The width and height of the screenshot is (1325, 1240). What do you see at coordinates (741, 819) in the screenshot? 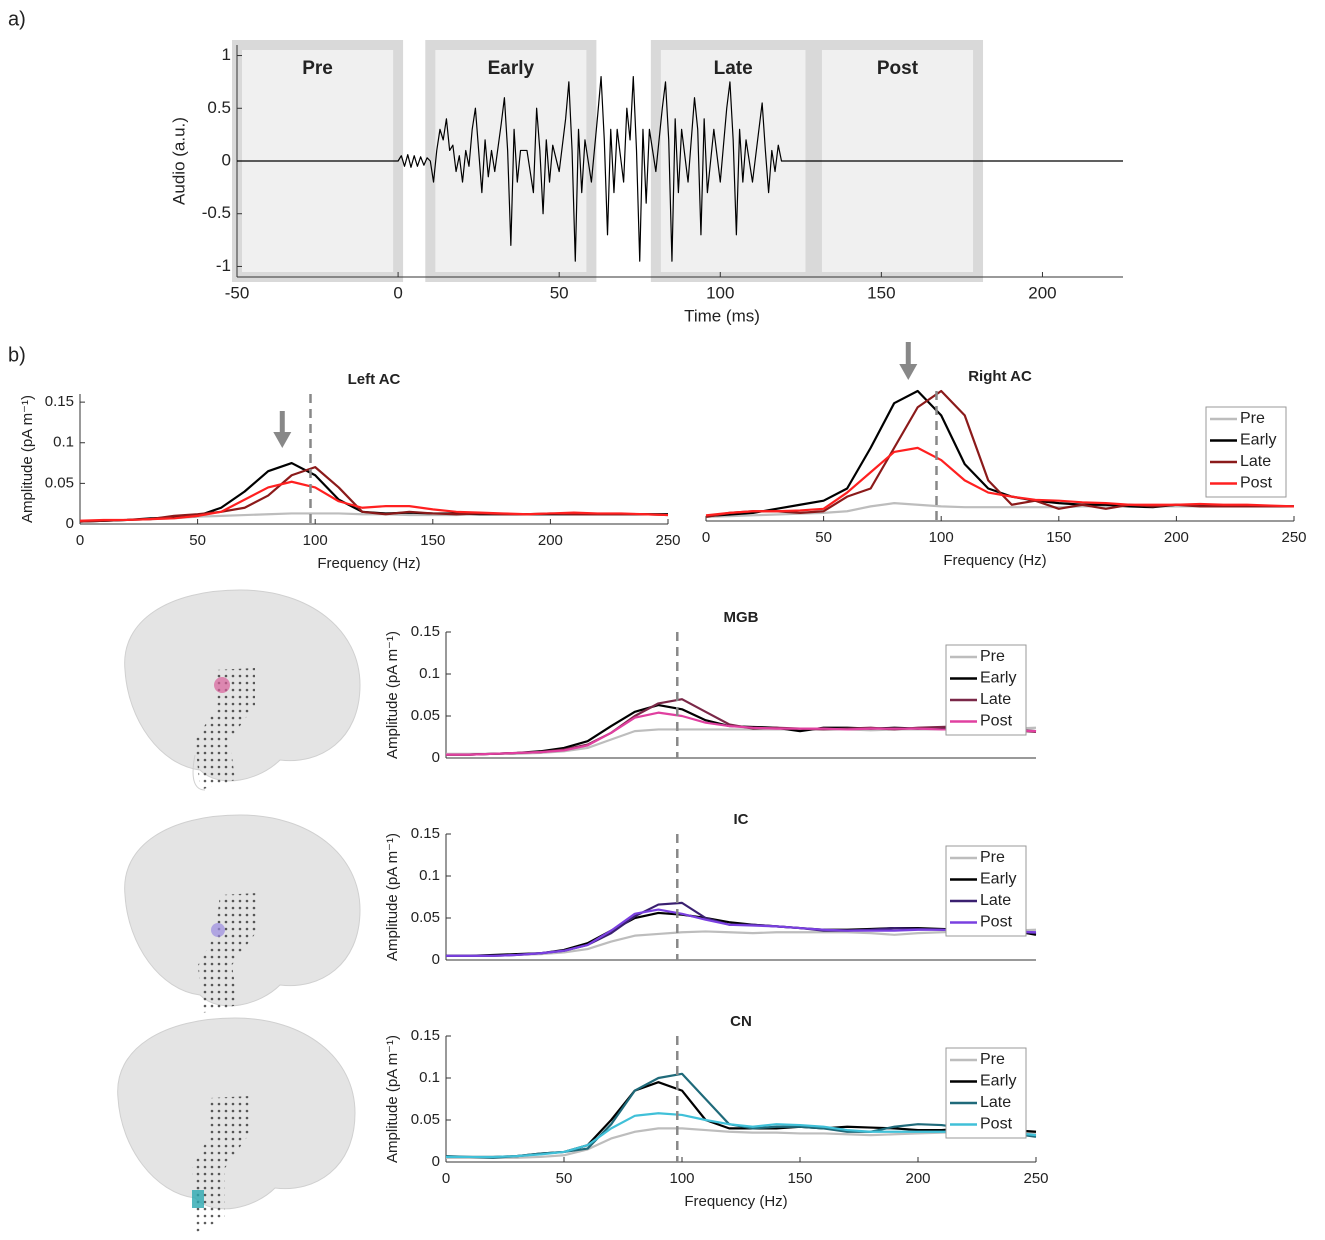
I see `chart-title: IC` at bounding box center [741, 819].